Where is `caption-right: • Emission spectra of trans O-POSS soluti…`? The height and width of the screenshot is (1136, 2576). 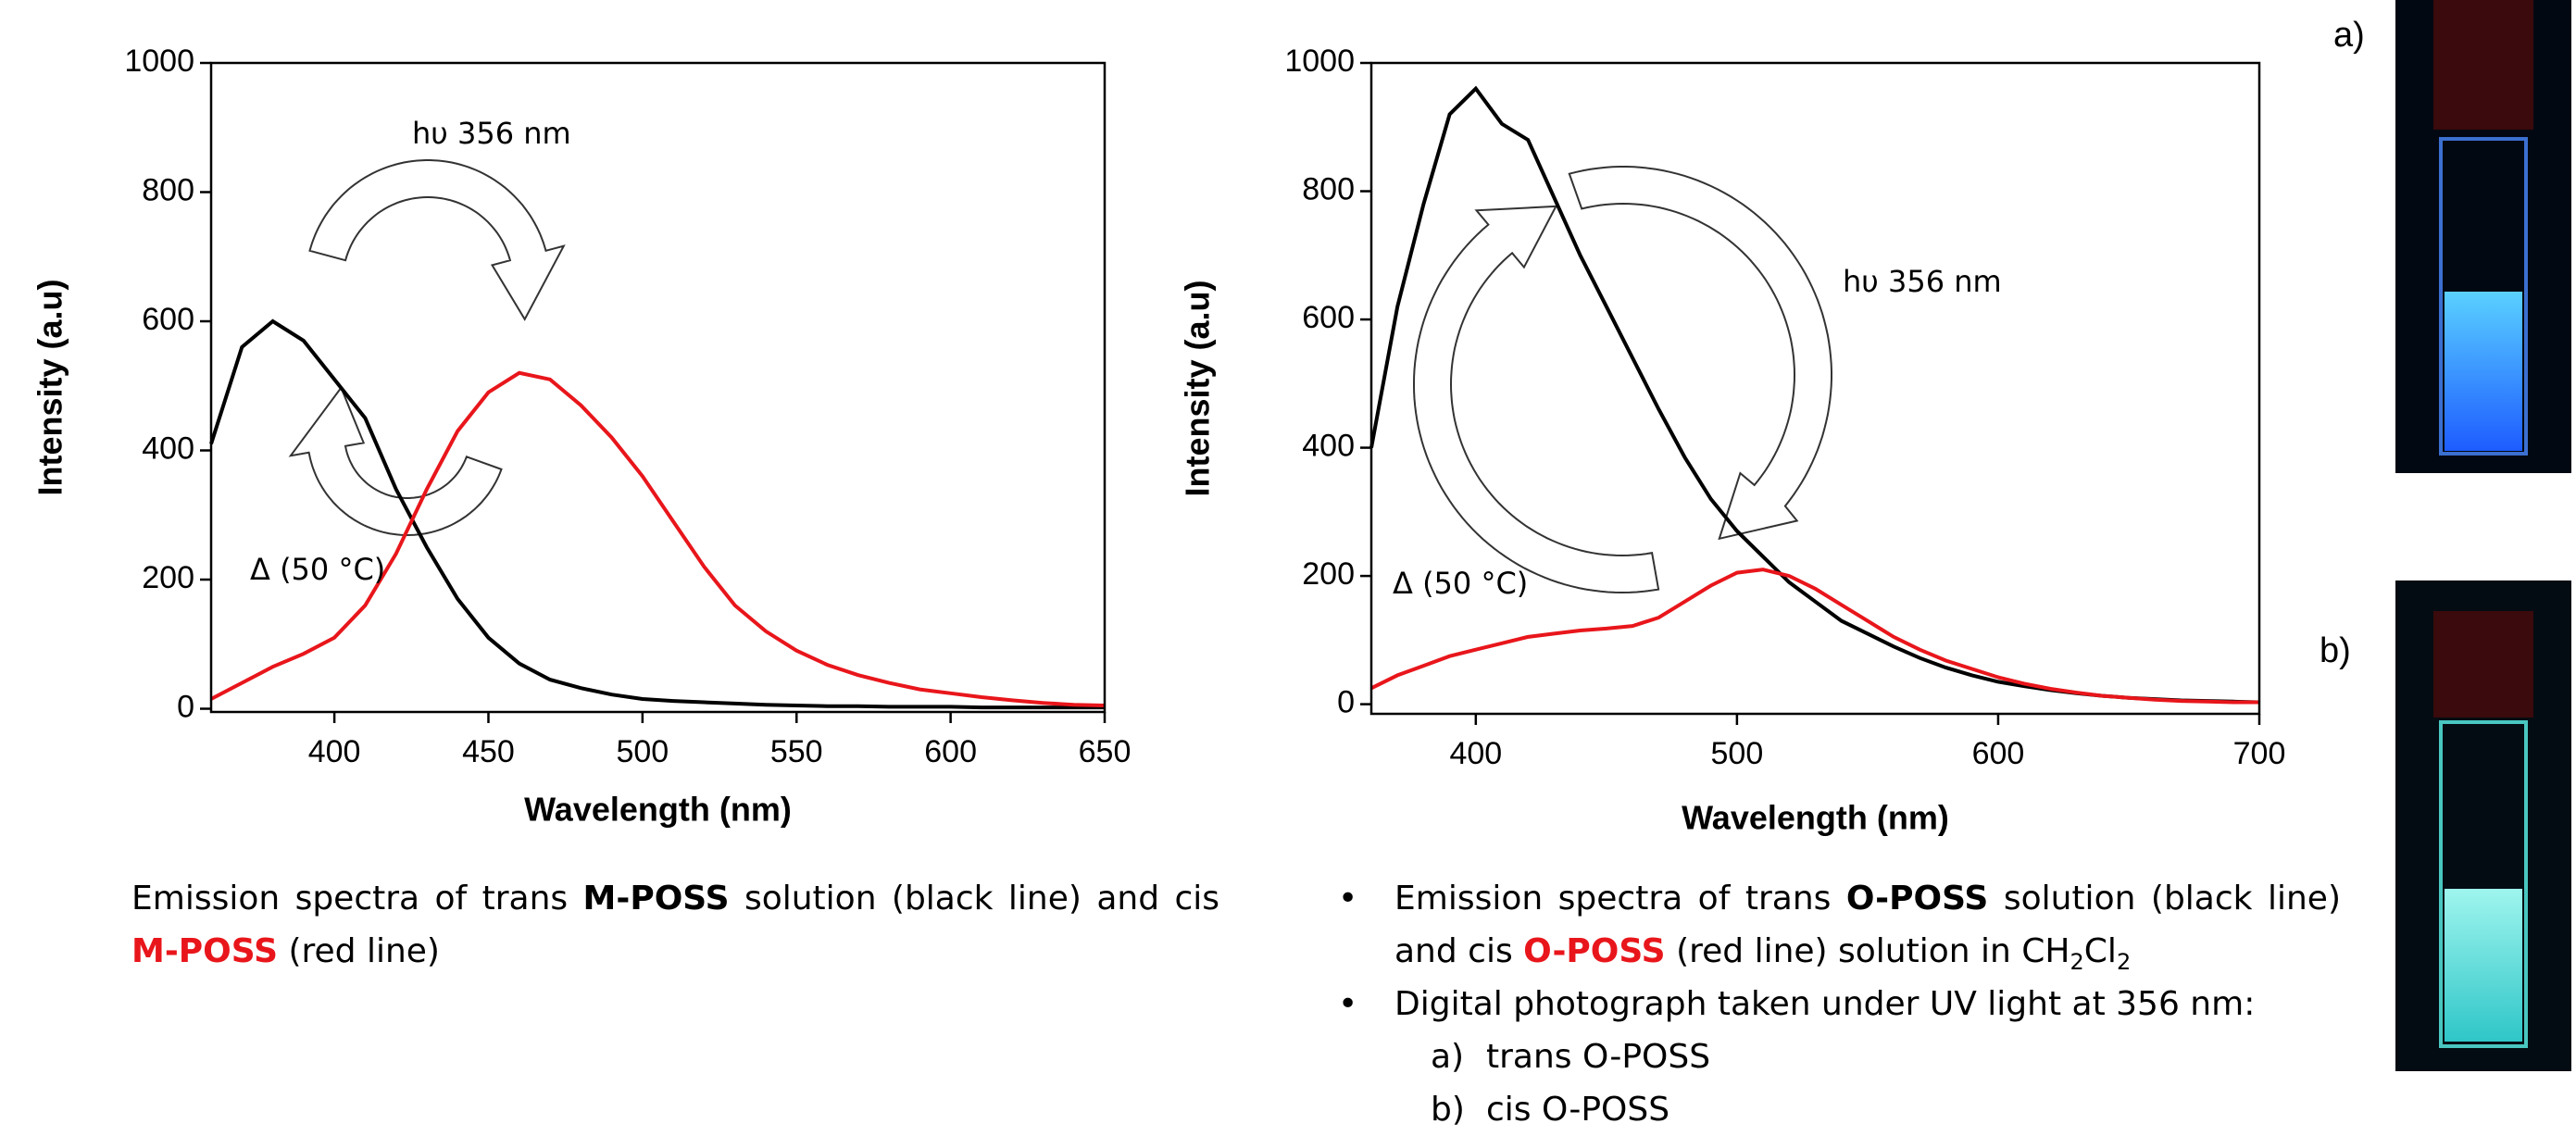
caption-right: • Emission spectra of trans O-POSS soluti… is located at coordinates (1843, 1004).